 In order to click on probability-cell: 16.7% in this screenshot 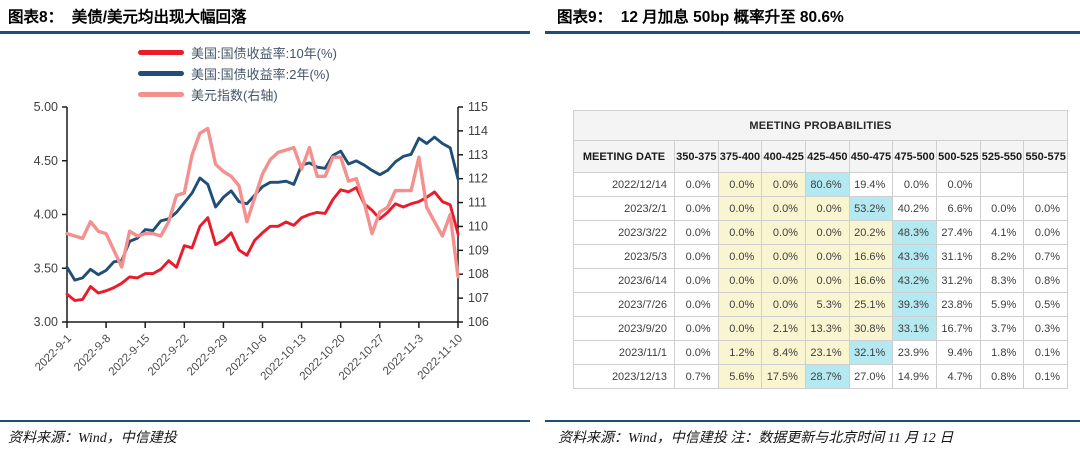, I will do `click(958, 328)`.